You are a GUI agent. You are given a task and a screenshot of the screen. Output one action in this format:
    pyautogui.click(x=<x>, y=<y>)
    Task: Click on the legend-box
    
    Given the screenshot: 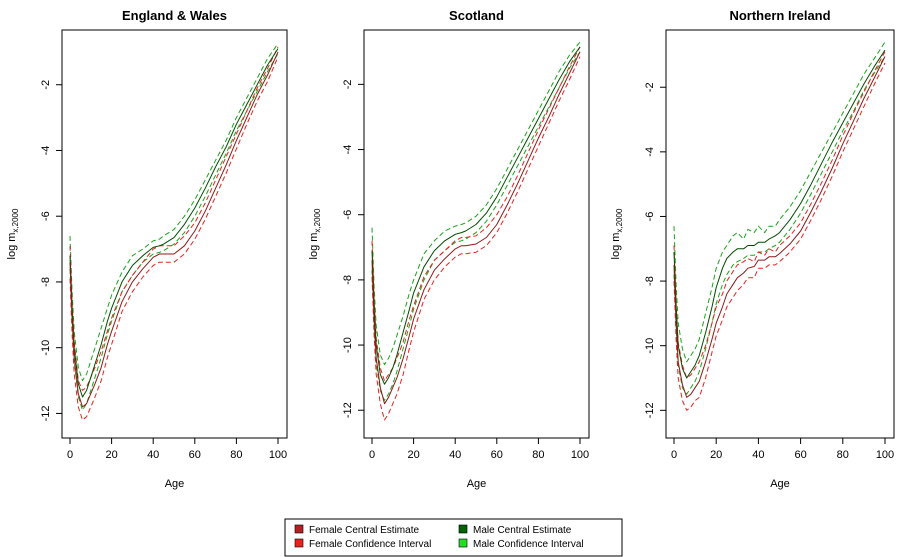 What is the action you would take?
    pyautogui.click(x=453, y=537)
    